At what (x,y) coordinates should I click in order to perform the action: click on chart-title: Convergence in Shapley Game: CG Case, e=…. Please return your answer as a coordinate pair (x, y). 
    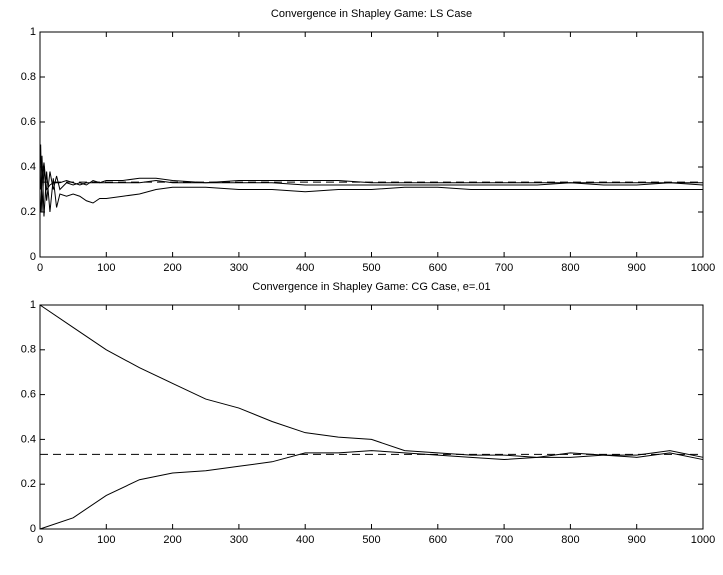
    Looking at the image, I should click on (371, 287).